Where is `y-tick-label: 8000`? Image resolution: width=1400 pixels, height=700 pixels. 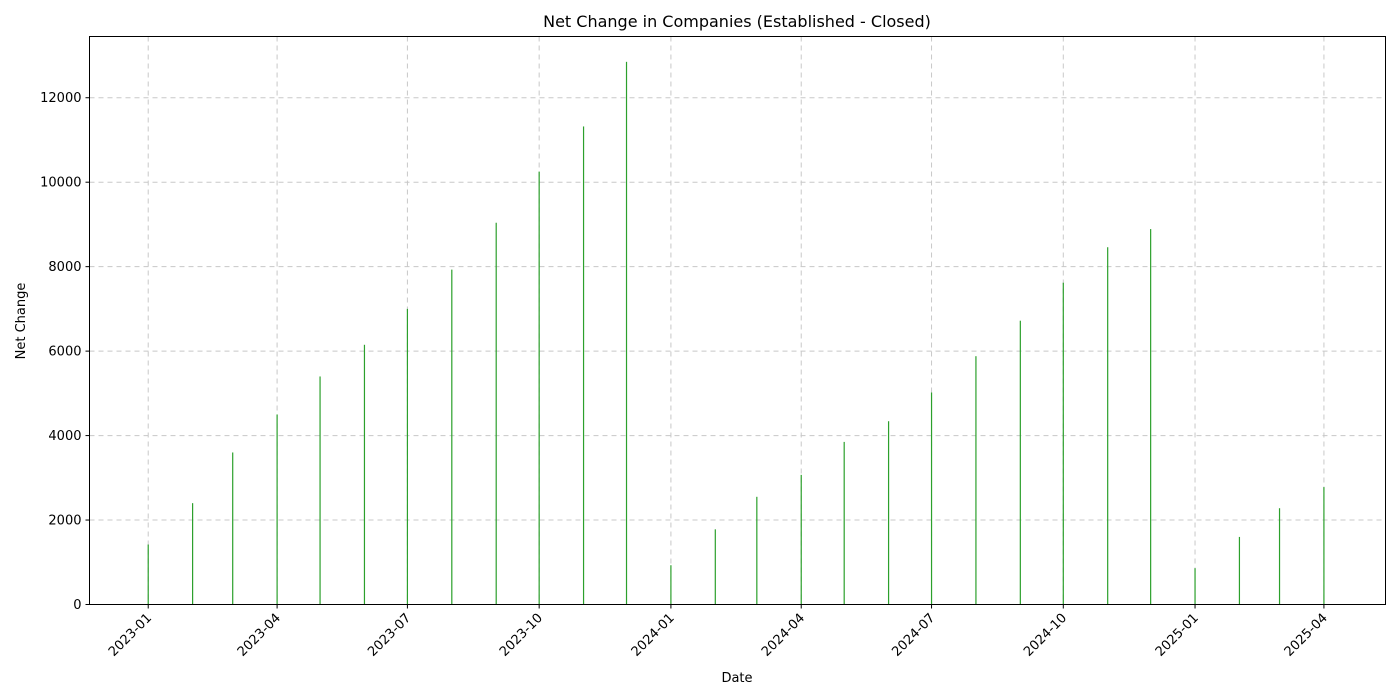 y-tick-label: 8000 is located at coordinates (64, 267).